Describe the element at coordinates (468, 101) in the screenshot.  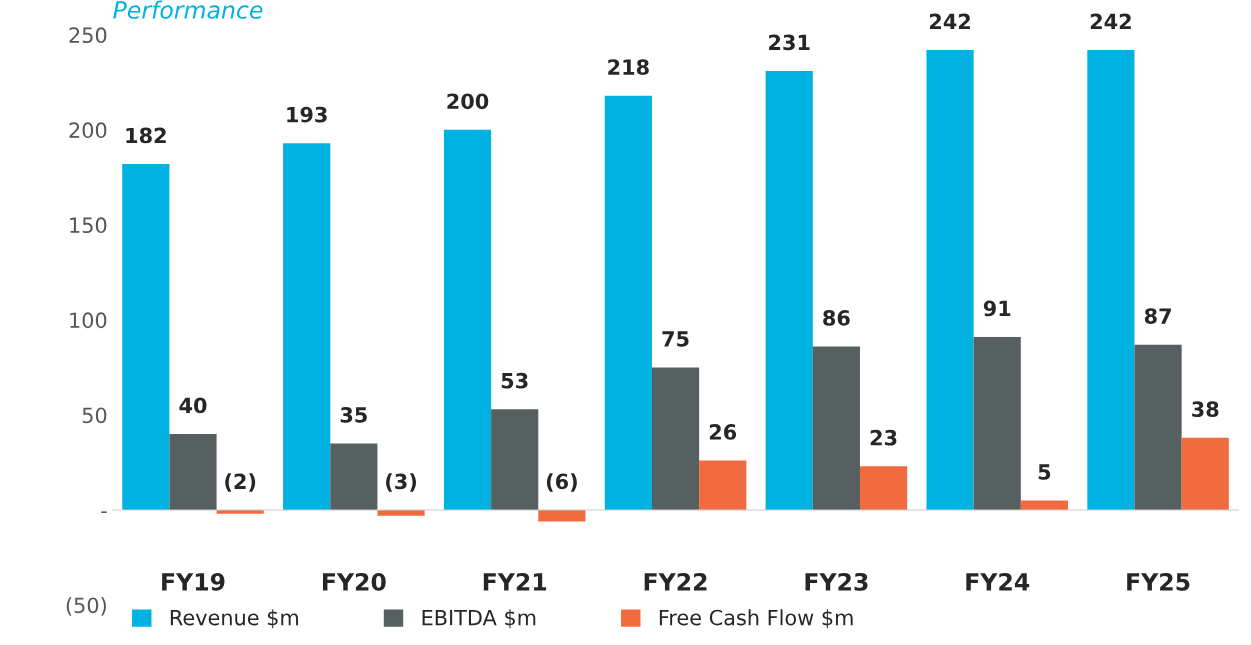
I see `data-label: 200` at that location.